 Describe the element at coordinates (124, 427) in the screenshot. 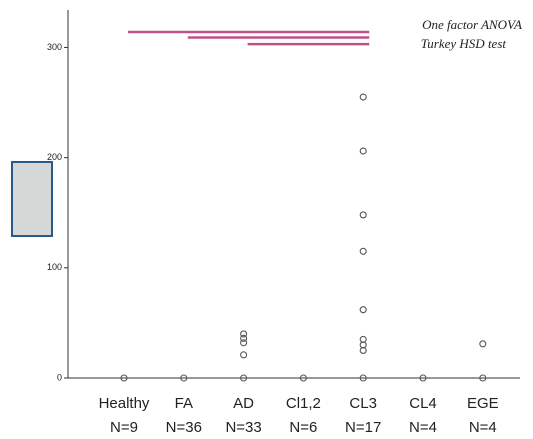

I see `n-label: N=9` at that location.